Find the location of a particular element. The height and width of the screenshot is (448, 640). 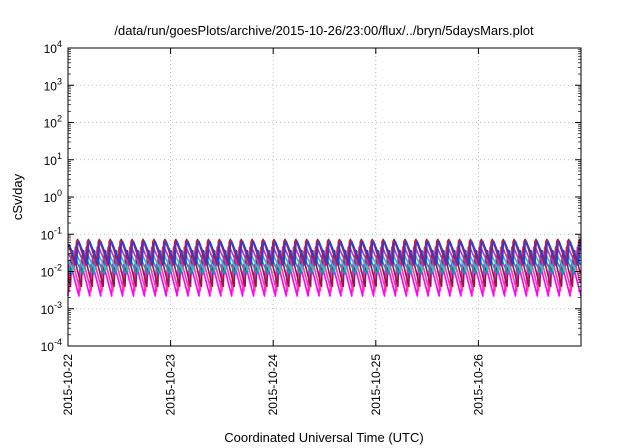

x-tick-label: 2015-10-22 is located at coordinates (68, 385).